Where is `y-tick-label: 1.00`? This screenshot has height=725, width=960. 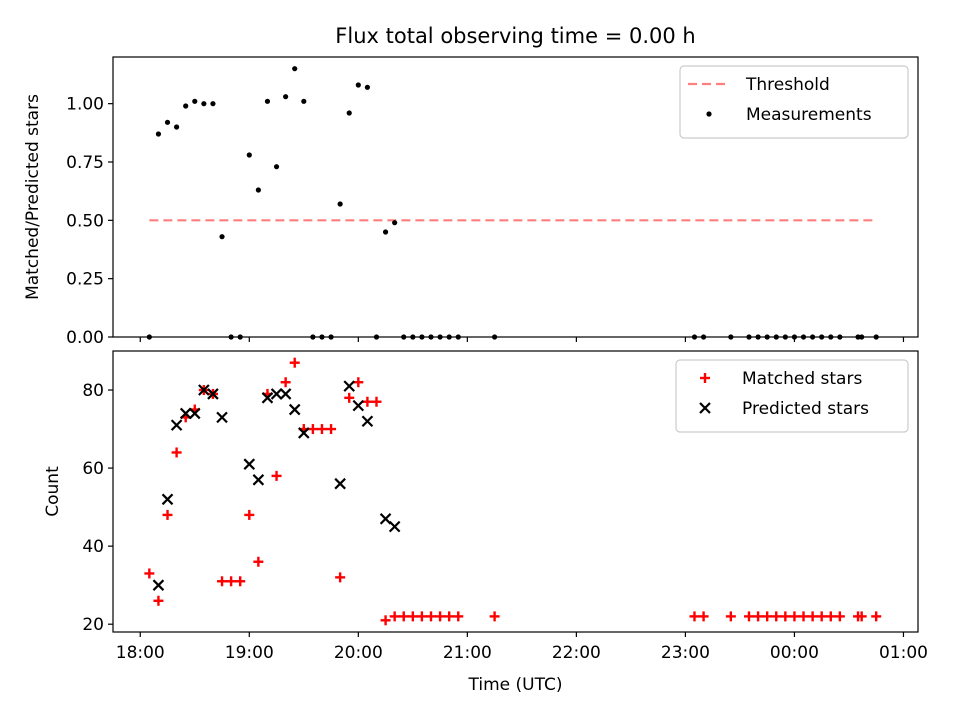 y-tick-label: 1.00 is located at coordinates (85, 105).